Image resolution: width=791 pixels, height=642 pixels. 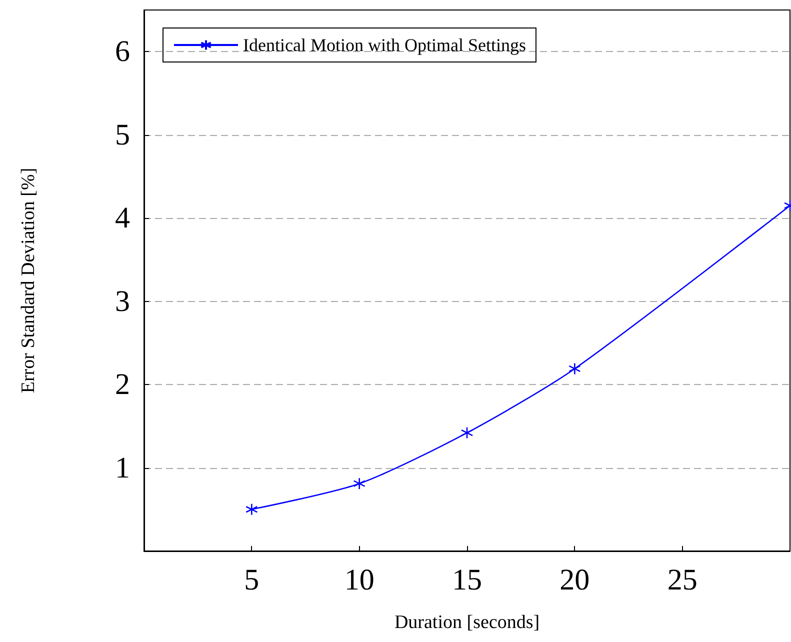 I want to click on y-tick-label: 1, so click(x=122, y=467).